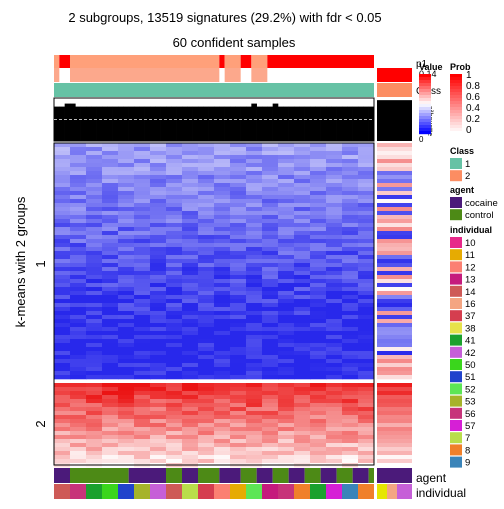 Image resolution: width=504 pixels, height=509 pixels. What do you see at coordinates (40, 263) in the screenshot?
I see `row-group-label-1: 1` at bounding box center [40, 263].